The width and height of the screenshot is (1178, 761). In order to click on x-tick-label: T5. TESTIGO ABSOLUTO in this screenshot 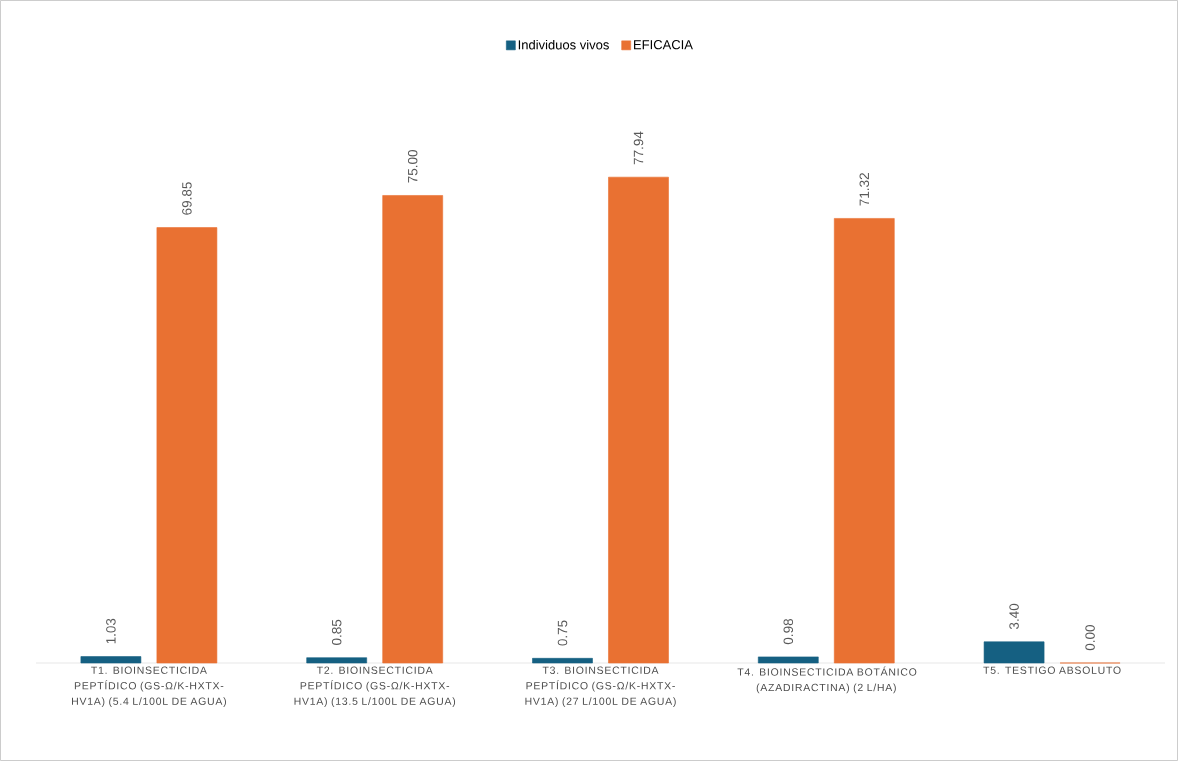, I will do `click(1052, 670)`.